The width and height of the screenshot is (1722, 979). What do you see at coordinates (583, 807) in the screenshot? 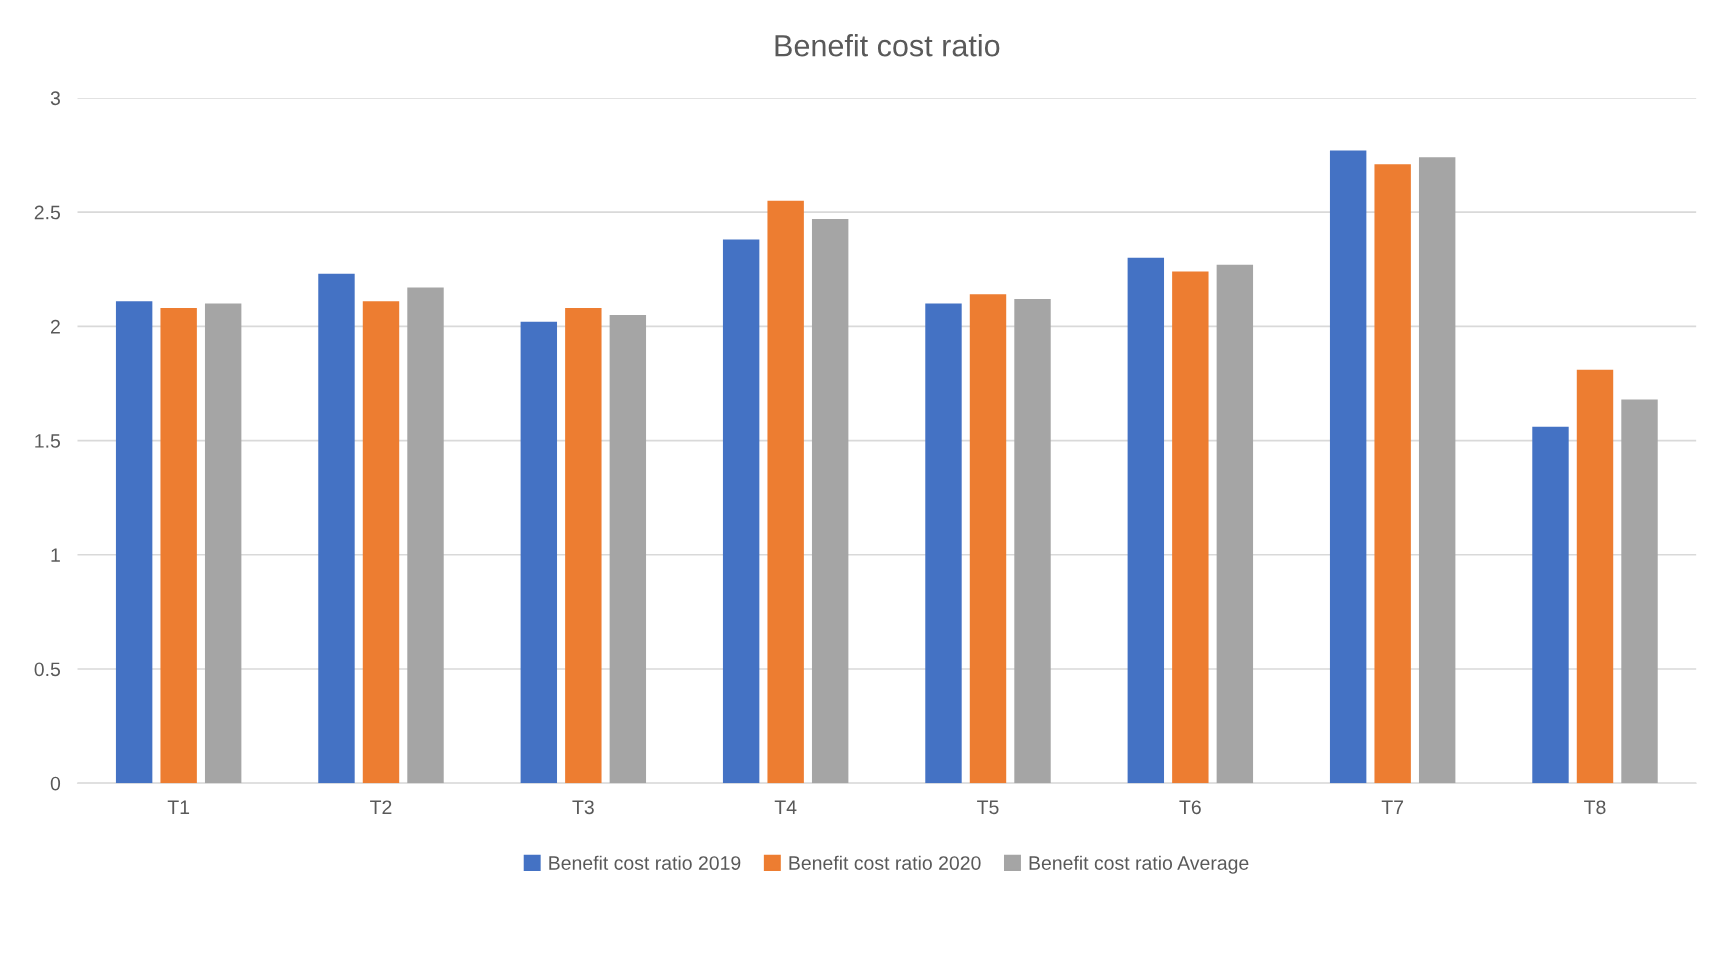
I see `x-tick-label: T3` at bounding box center [583, 807].